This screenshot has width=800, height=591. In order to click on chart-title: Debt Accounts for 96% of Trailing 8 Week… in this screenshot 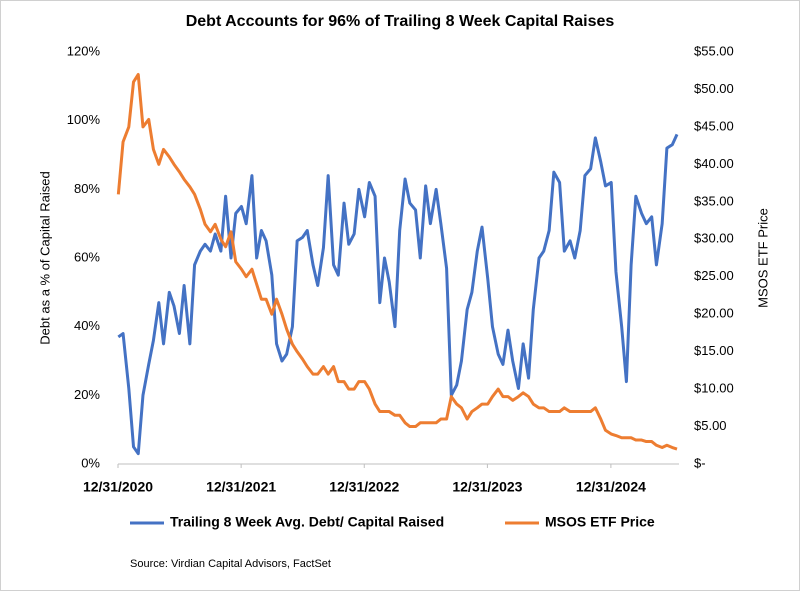, I will do `click(400, 21)`.